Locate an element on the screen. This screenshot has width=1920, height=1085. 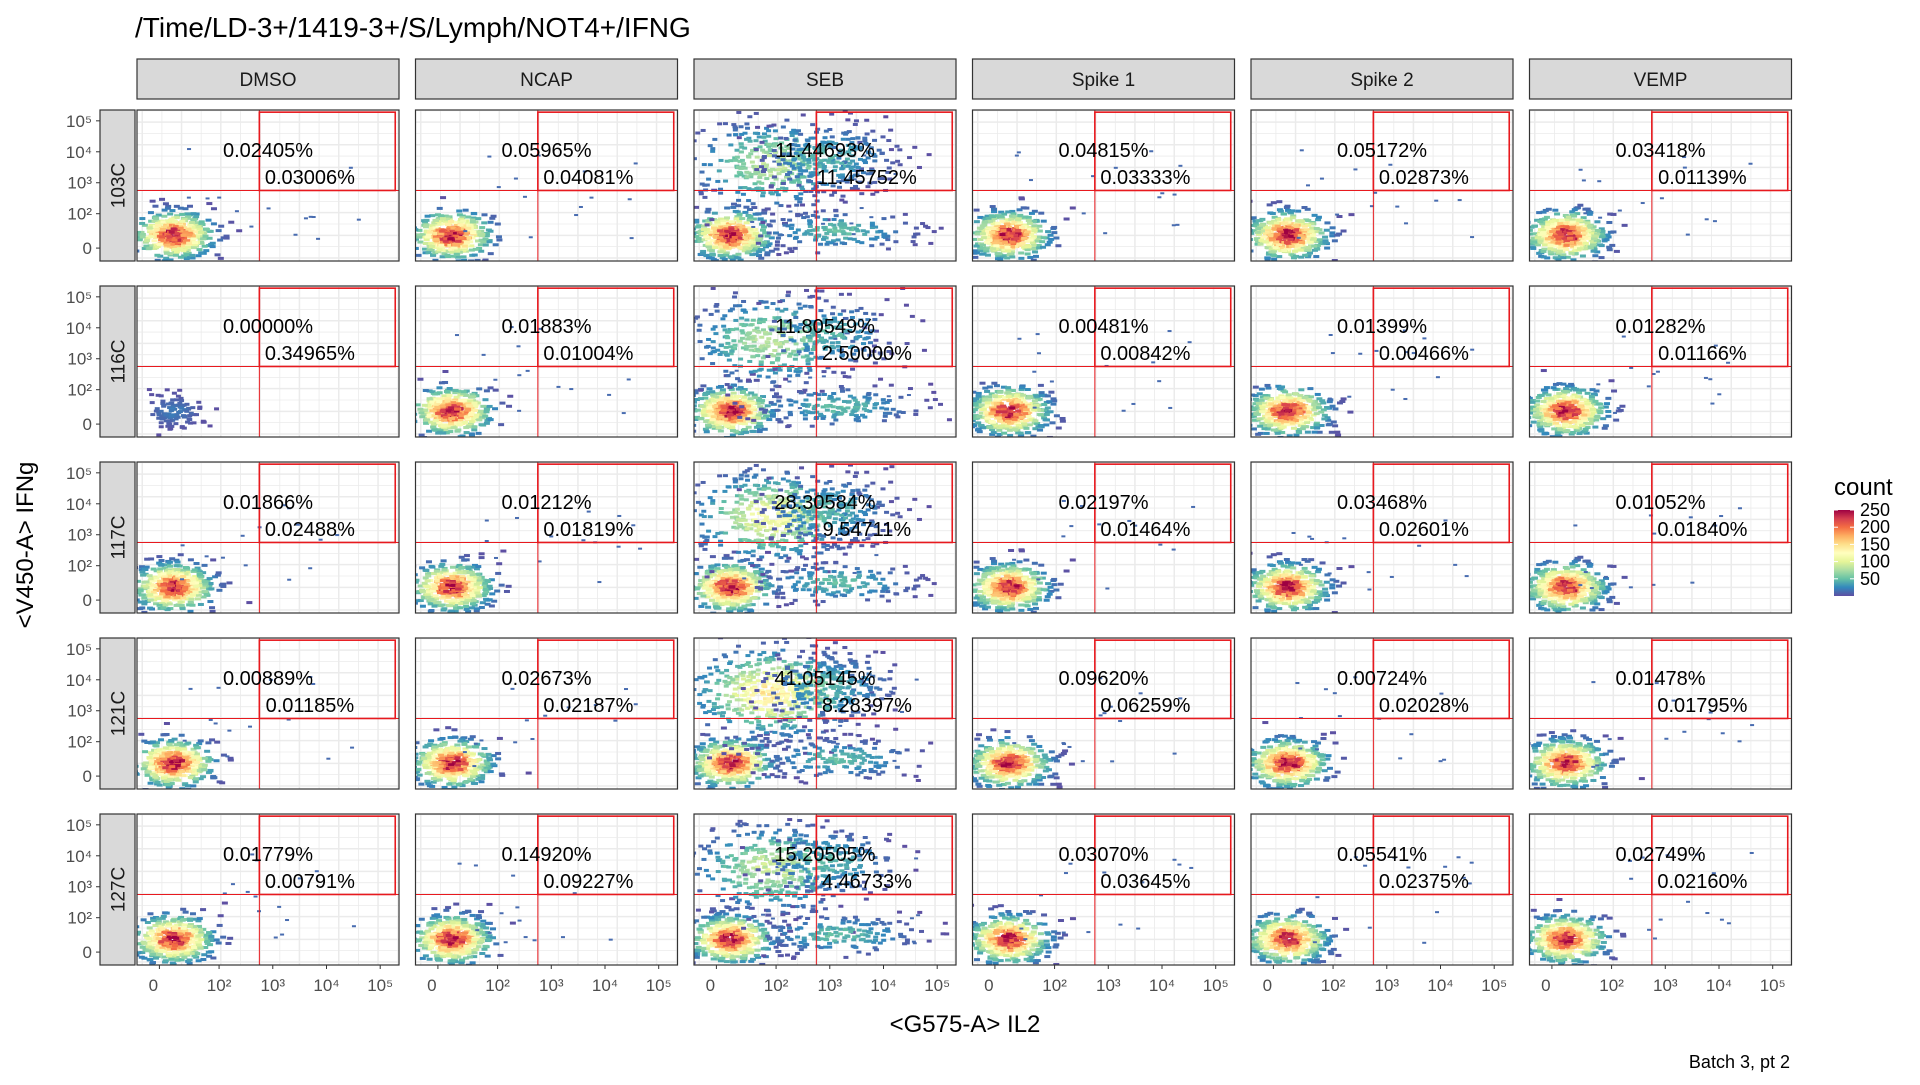
quadrant-percent-upper-left: 0.00724% is located at coordinates (1382, 679).